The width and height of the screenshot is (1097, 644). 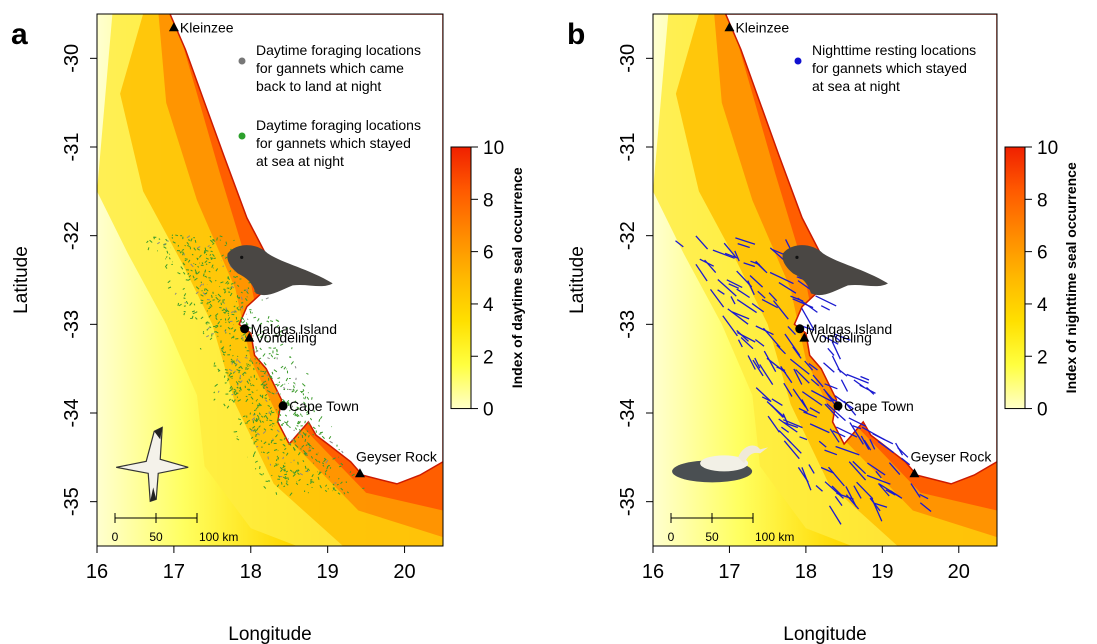 What do you see at coordinates (712, 537) in the screenshot?
I see `scale-bar-label: 50` at bounding box center [712, 537].